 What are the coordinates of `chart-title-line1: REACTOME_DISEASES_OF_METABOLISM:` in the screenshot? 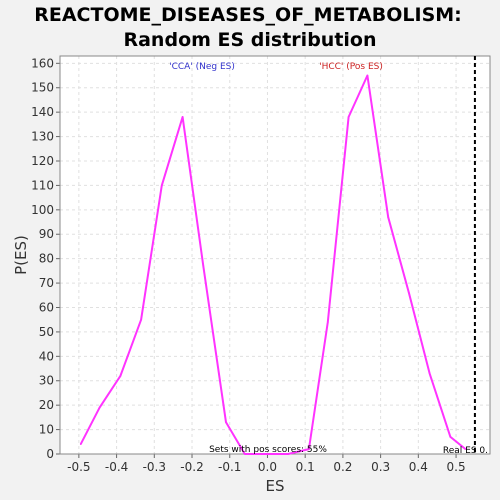 It's located at (248, 15).